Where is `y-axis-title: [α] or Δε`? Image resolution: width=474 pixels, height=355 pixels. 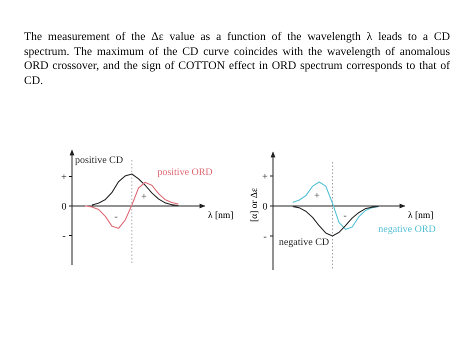 y-axis-title: [α] or Δε is located at coordinates (255, 205).